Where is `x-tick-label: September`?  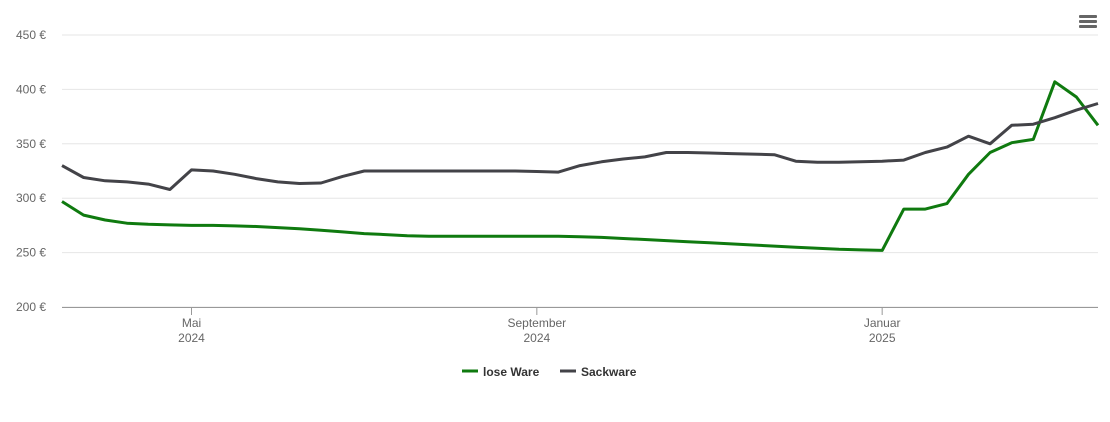 x-tick-label: September is located at coordinates (536, 323).